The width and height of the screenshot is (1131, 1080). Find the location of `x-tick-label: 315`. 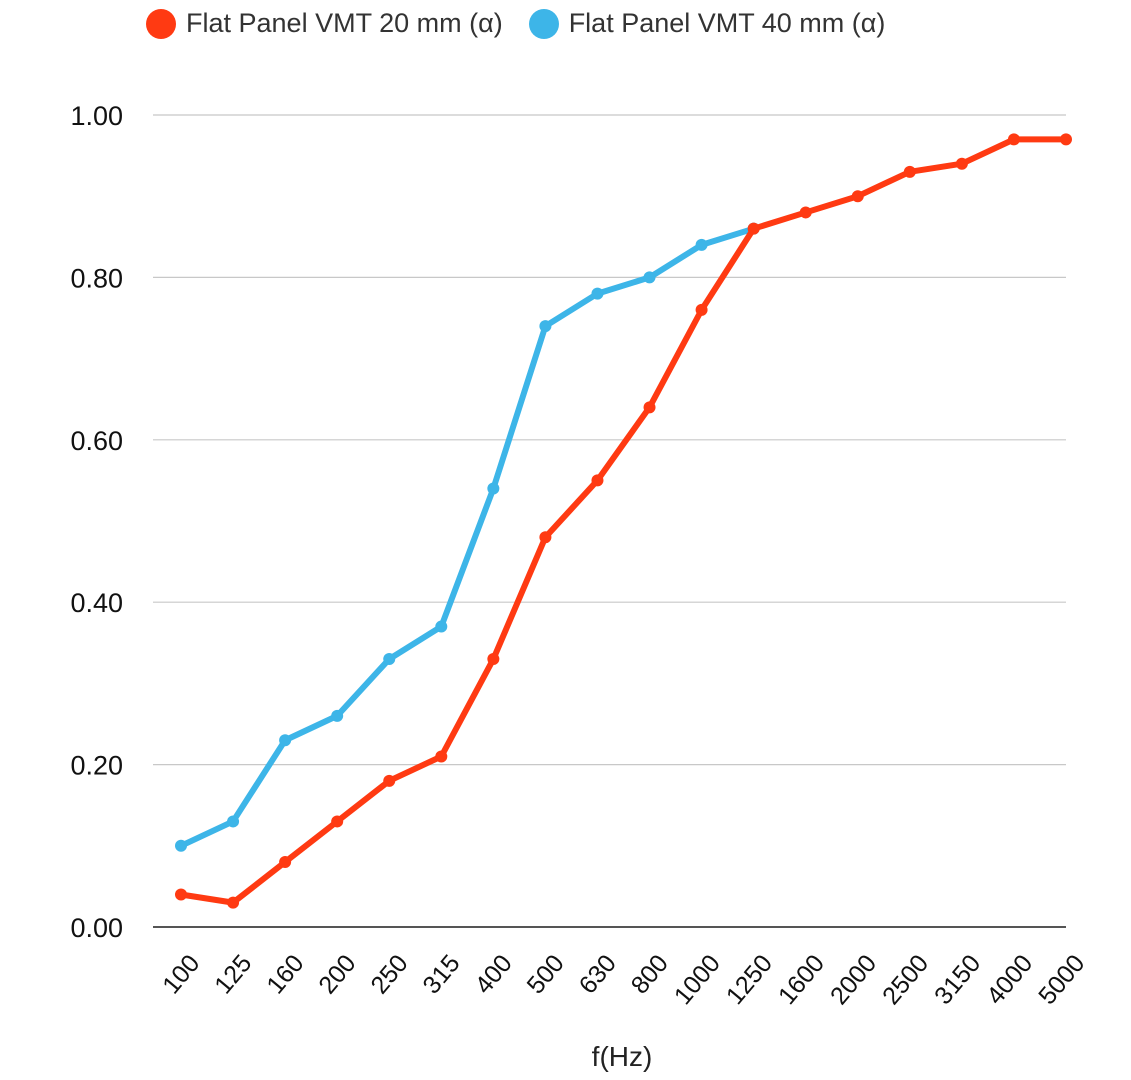

x-tick-label: 315 is located at coordinates (441, 974).